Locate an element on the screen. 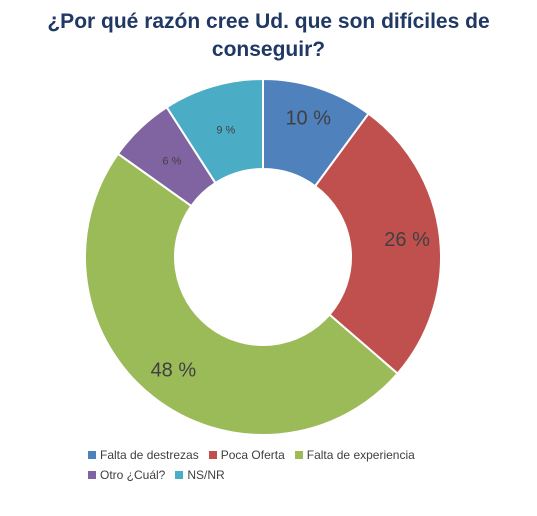  legend-label: Otro ¿Cuál? is located at coordinates (133, 475).